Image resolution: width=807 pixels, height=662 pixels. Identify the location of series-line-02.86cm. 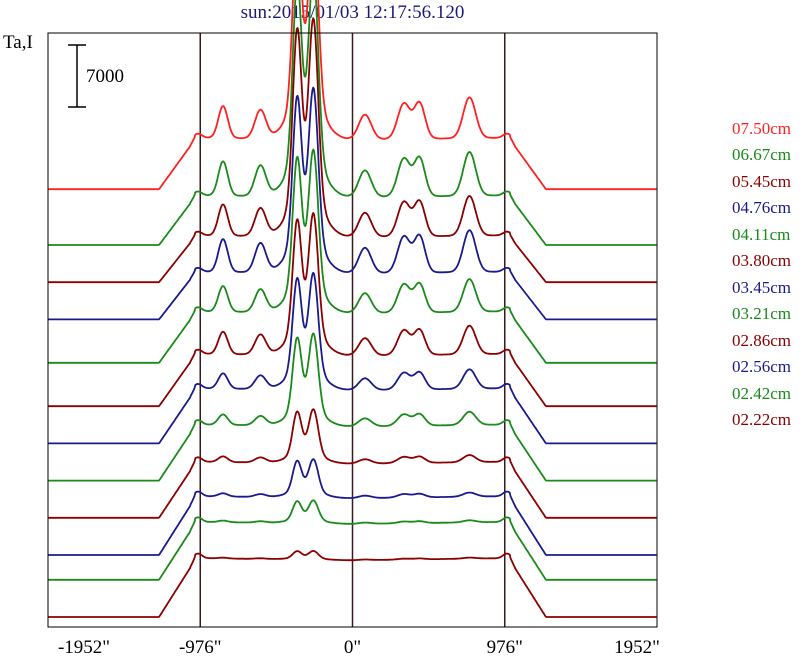
(352, 463).